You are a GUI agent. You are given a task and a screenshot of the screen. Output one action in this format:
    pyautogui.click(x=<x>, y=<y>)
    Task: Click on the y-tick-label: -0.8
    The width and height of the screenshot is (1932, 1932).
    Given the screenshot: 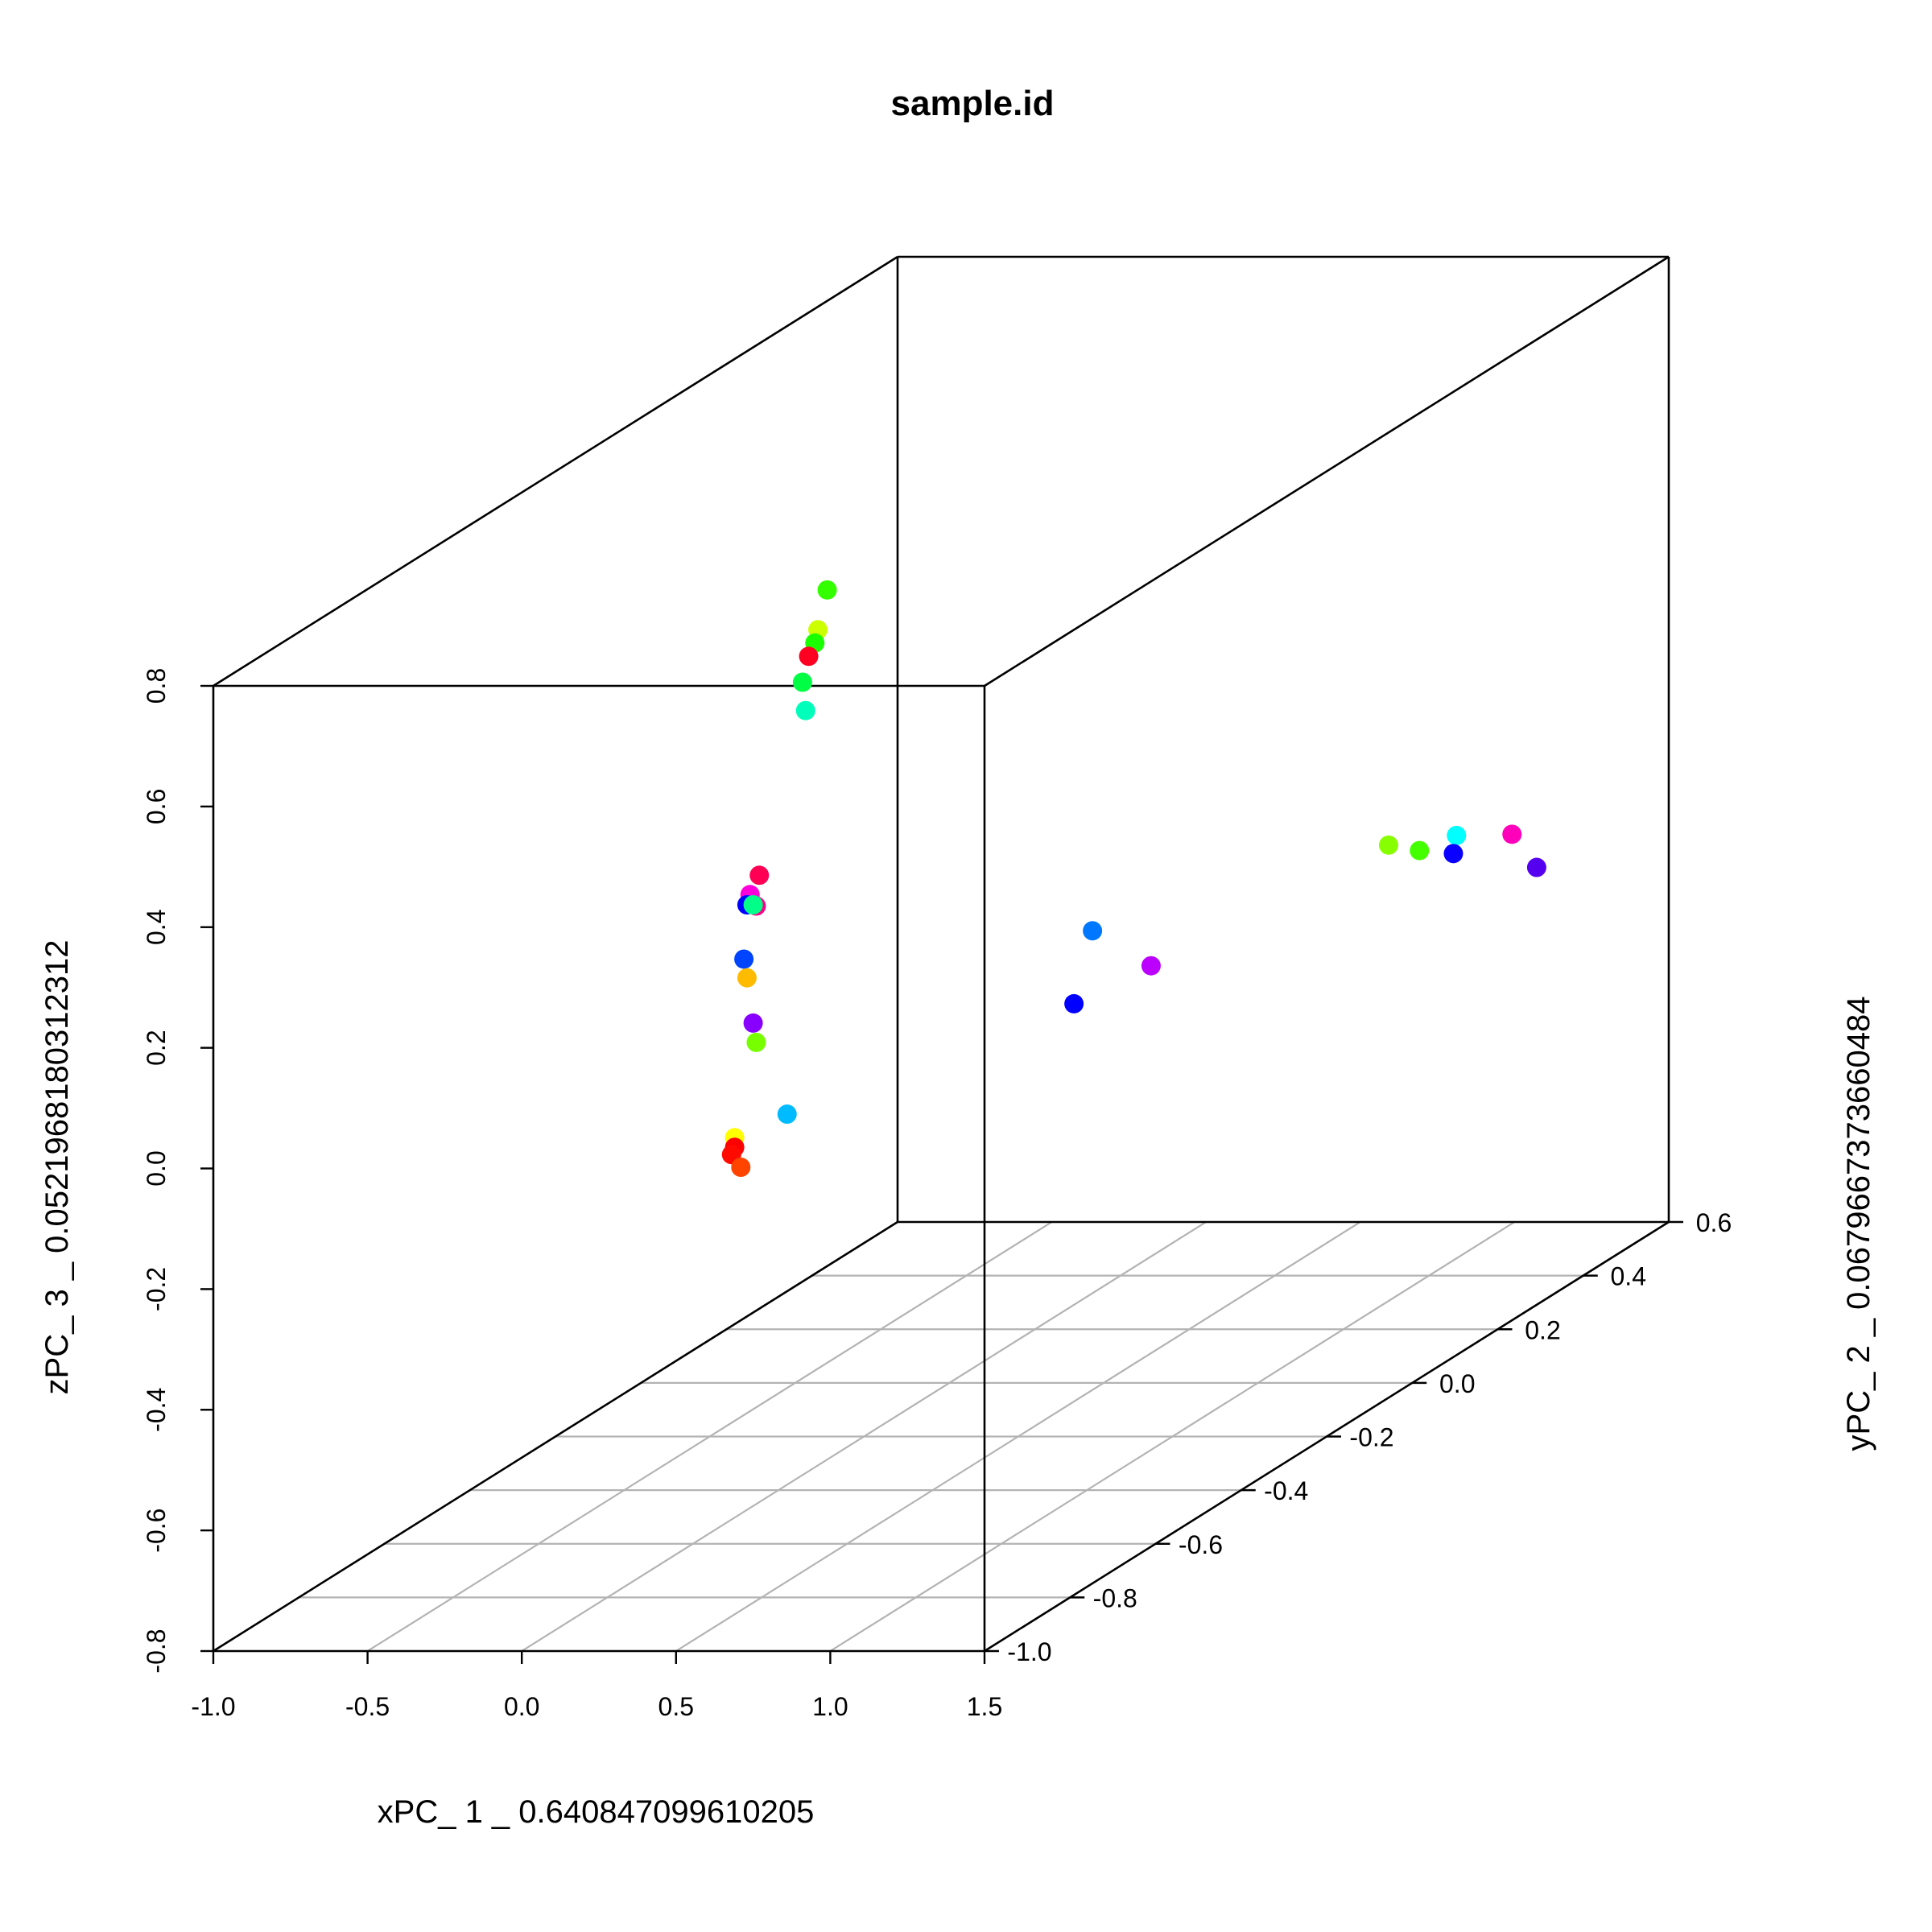 What is the action you would take?
    pyautogui.click(x=1115, y=1597)
    